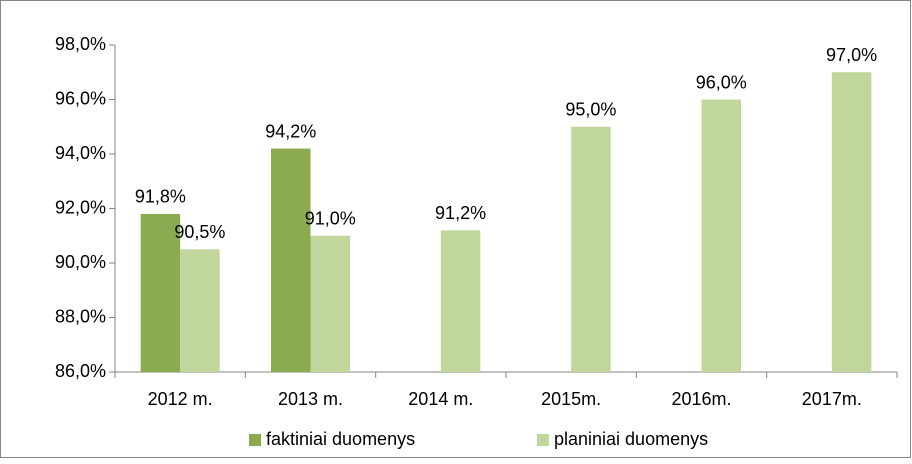 Image resolution: width=912 pixels, height=464 pixels. I want to click on y-tick-label: 88,0%, so click(80, 316).